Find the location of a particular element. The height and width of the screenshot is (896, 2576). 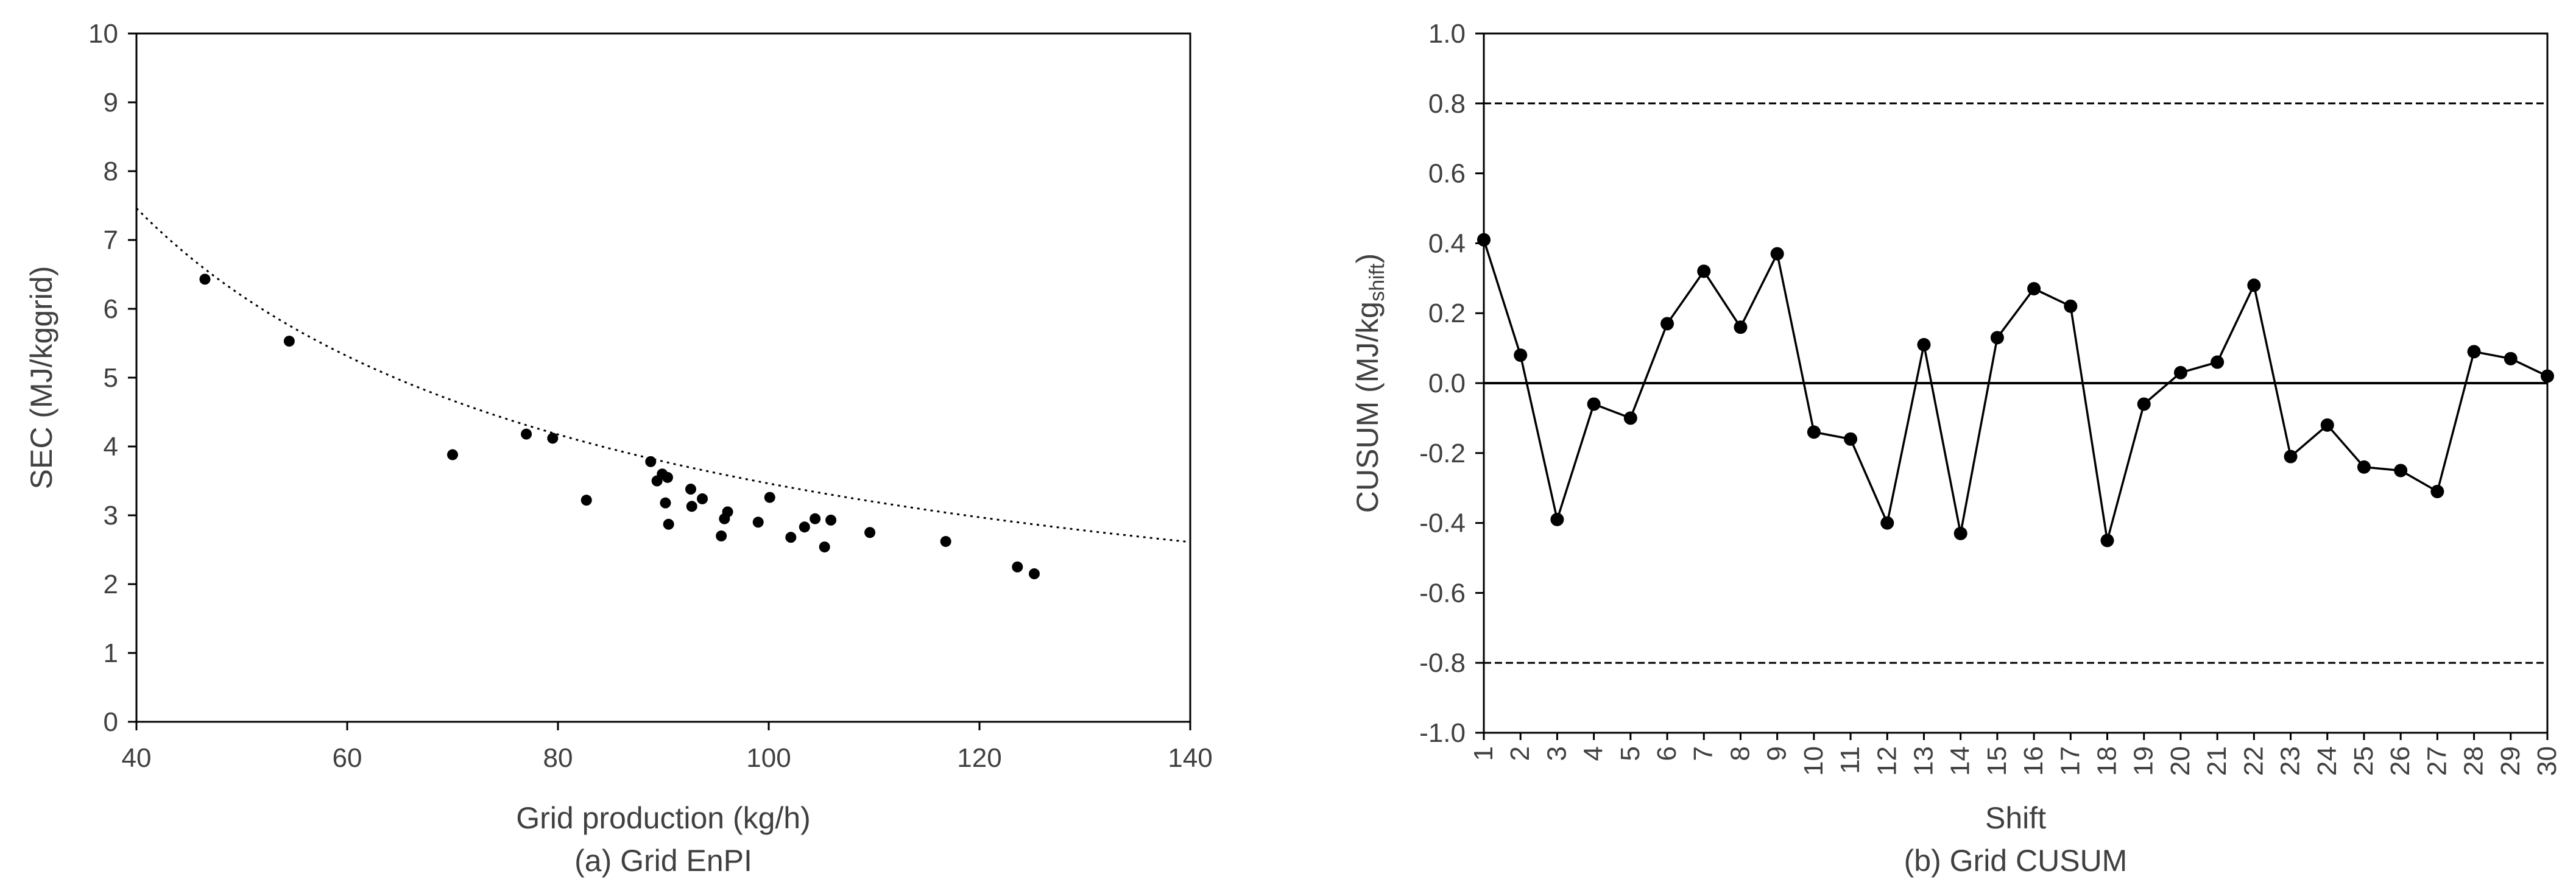

enpi-panel-caption: (a) Grid EnPI is located at coordinates (663, 861).